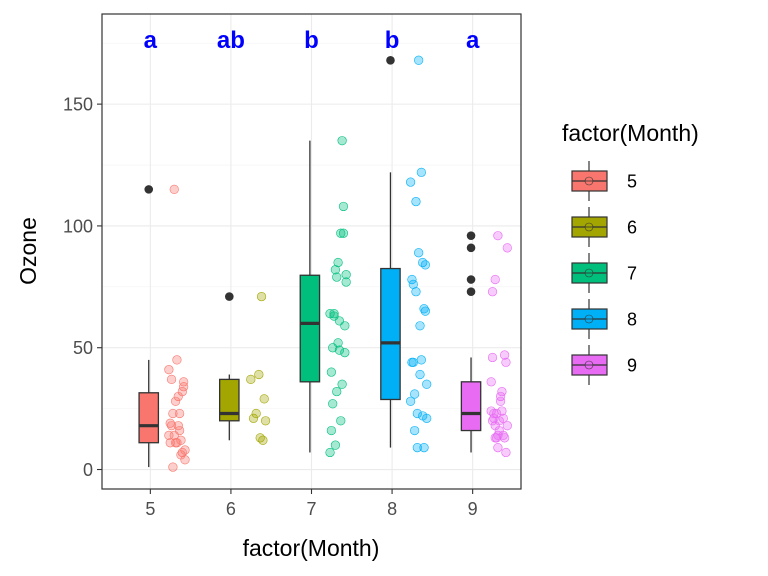  Describe the element at coordinates (78, 105) in the screenshot. I see `y-tick-label: 150` at that location.